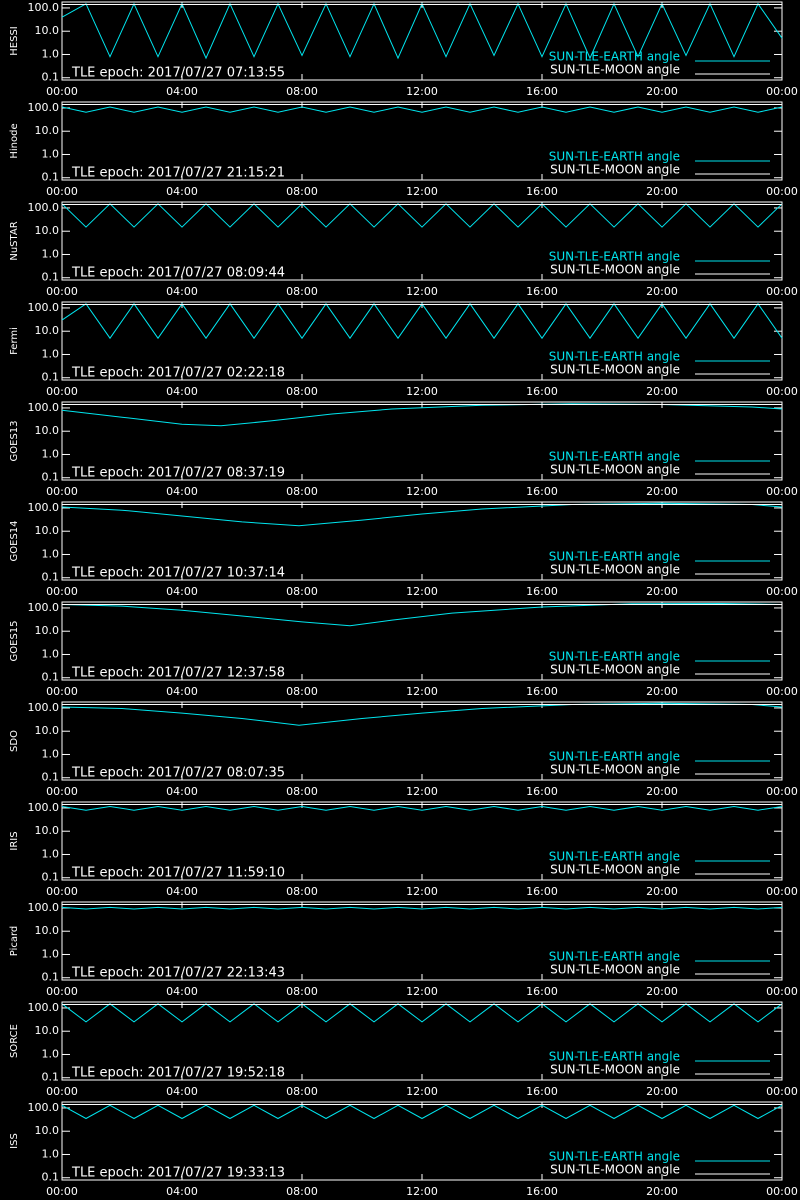 This screenshot has height=1200, width=800. What do you see at coordinates (178, 773) in the screenshot?
I see `annotation: TLE epoch: 2017/07/27 08:07:35` at bounding box center [178, 773].